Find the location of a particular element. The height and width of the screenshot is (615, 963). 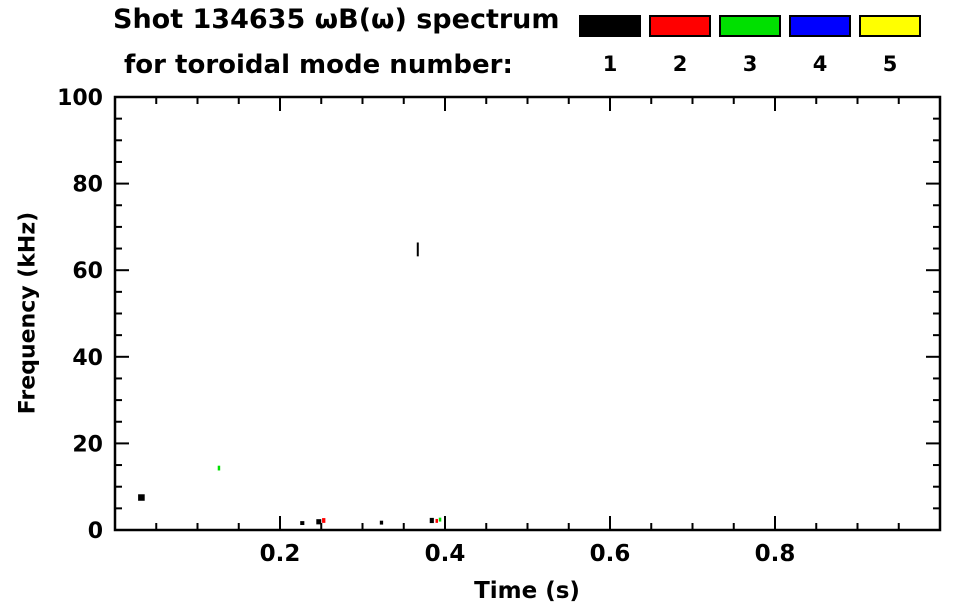

mode-legend-swatches is located at coordinates (754, 26).